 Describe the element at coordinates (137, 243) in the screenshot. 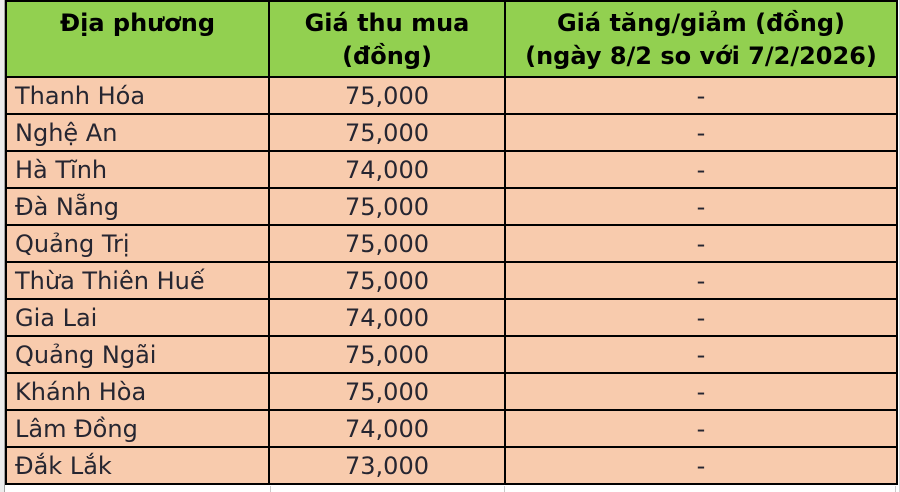

I see `cell-location: Quảng Trị` at that location.